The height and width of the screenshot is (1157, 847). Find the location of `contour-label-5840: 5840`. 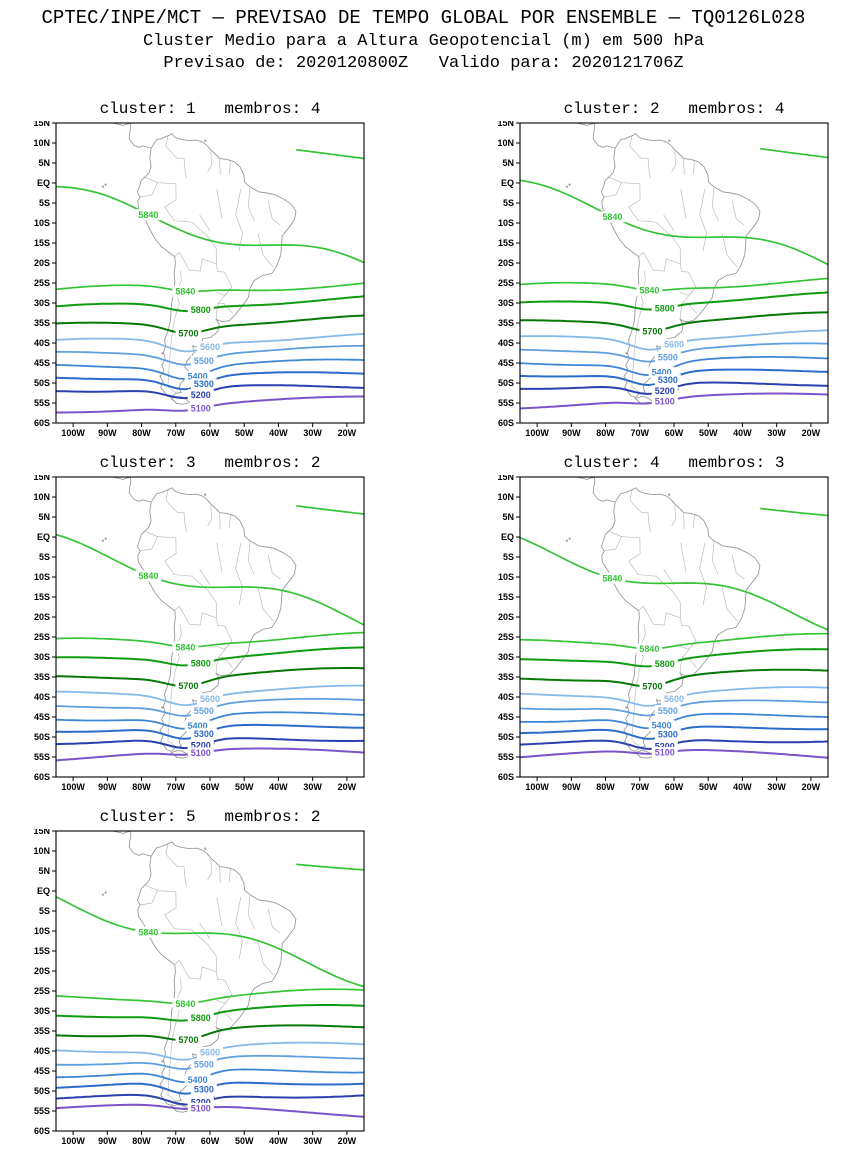

contour-label-5840: 5840 is located at coordinates (148, 215).